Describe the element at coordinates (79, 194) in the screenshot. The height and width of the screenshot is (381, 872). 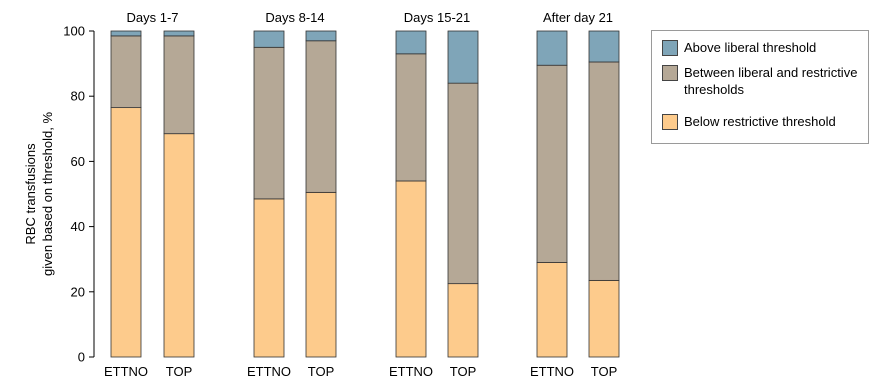
I see `axes: 0 20 40 60 80 100` at that location.